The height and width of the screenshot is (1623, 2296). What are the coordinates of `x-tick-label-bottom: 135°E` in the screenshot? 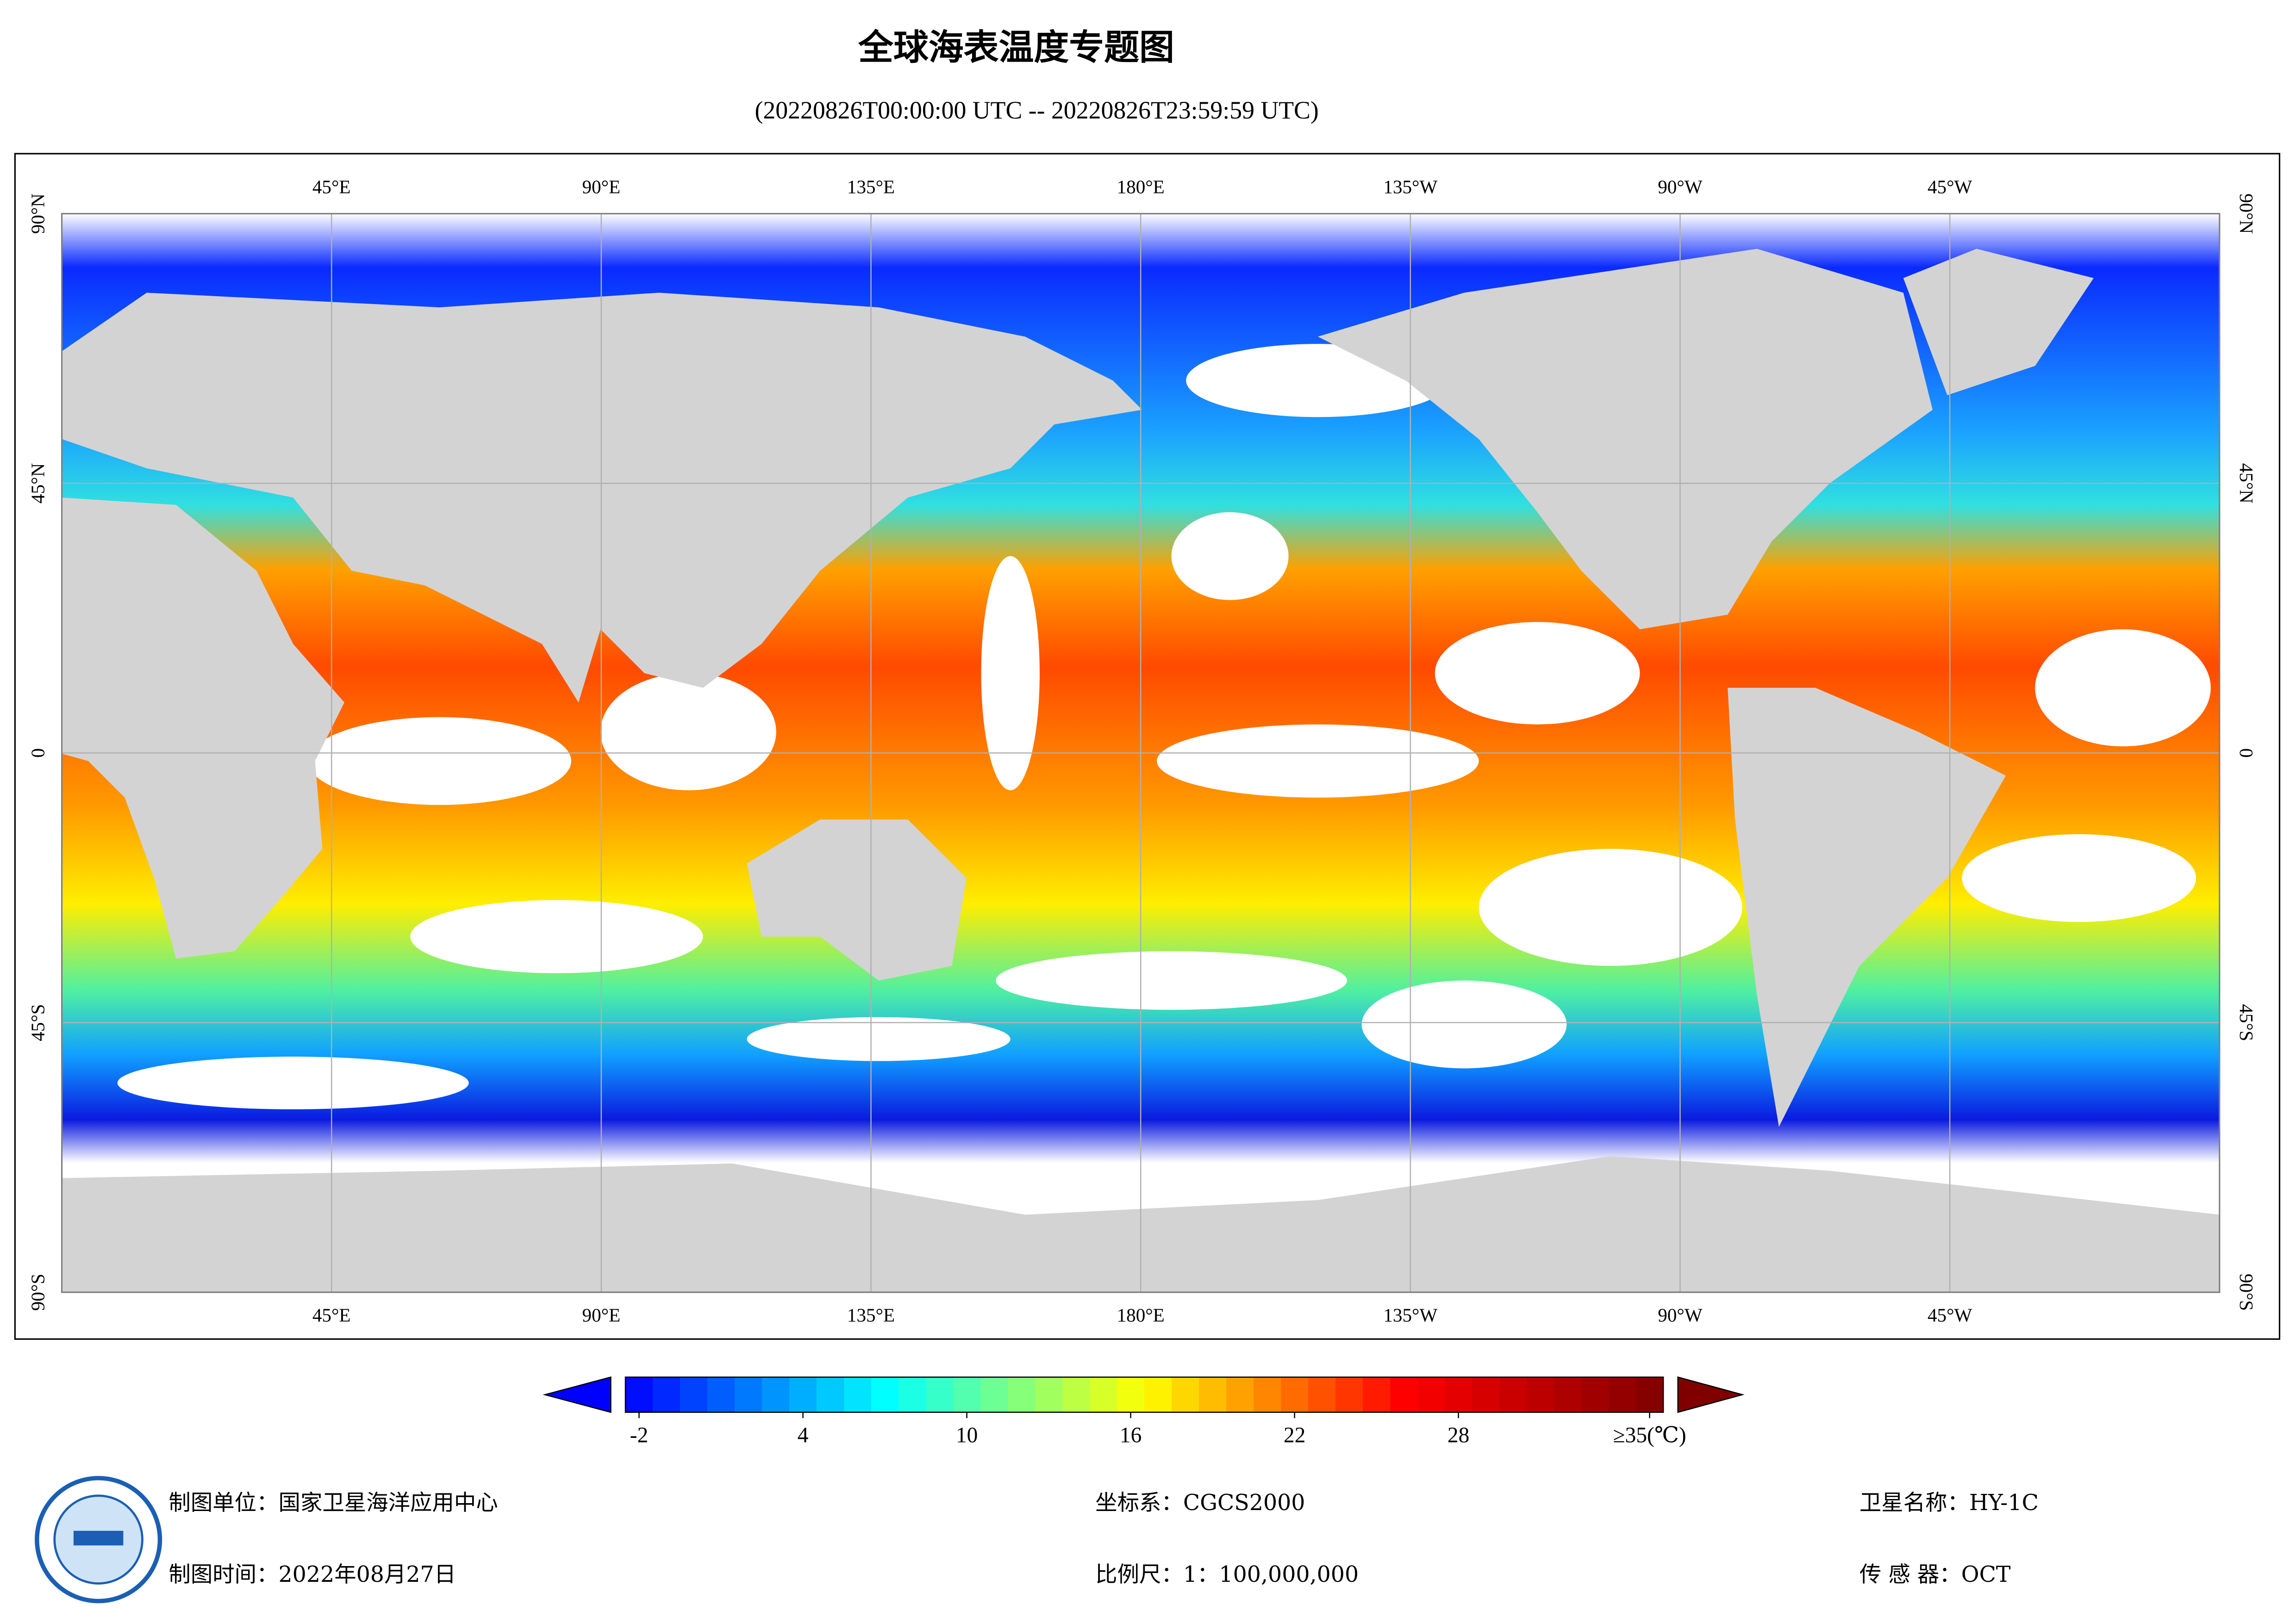 It's located at (871, 1315).